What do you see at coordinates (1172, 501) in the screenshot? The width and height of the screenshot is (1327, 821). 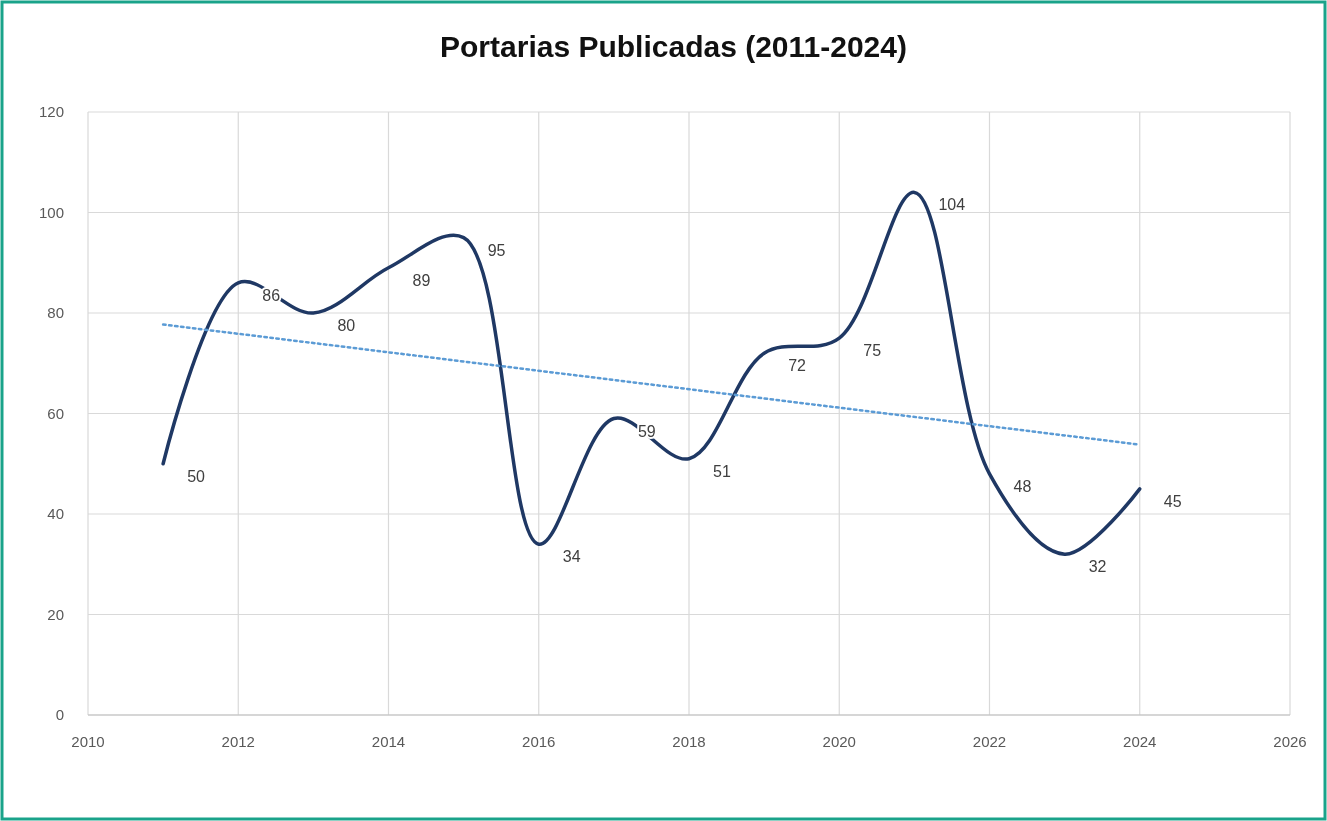 I see `data-label: 45` at bounding box center [1172, 501].